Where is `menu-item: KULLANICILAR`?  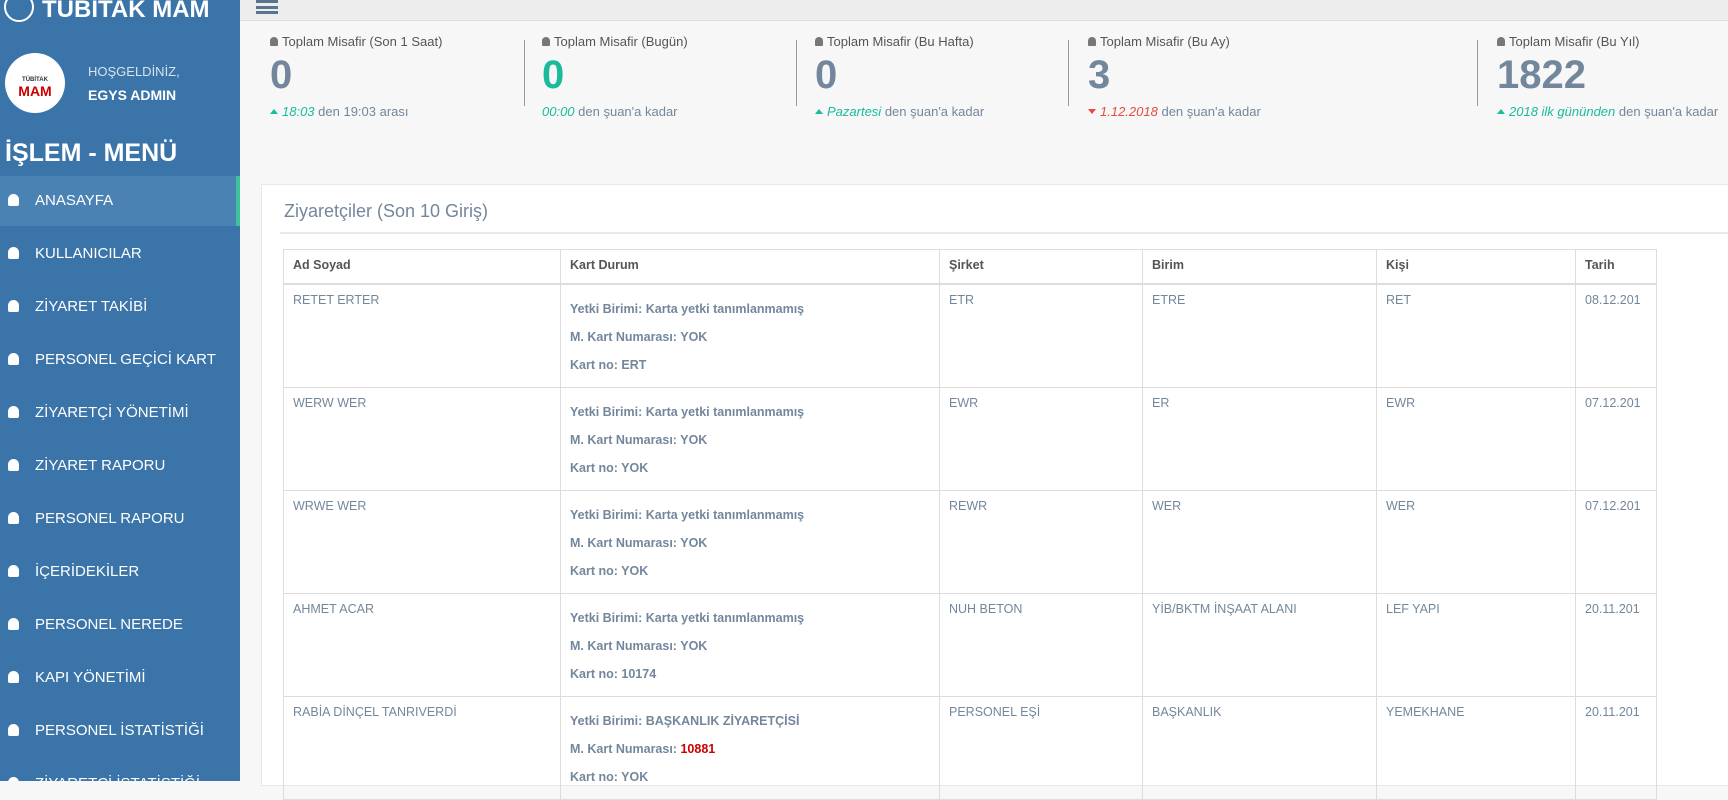
menu-item: KULLANICILAR is located at coordinates (120, 254).